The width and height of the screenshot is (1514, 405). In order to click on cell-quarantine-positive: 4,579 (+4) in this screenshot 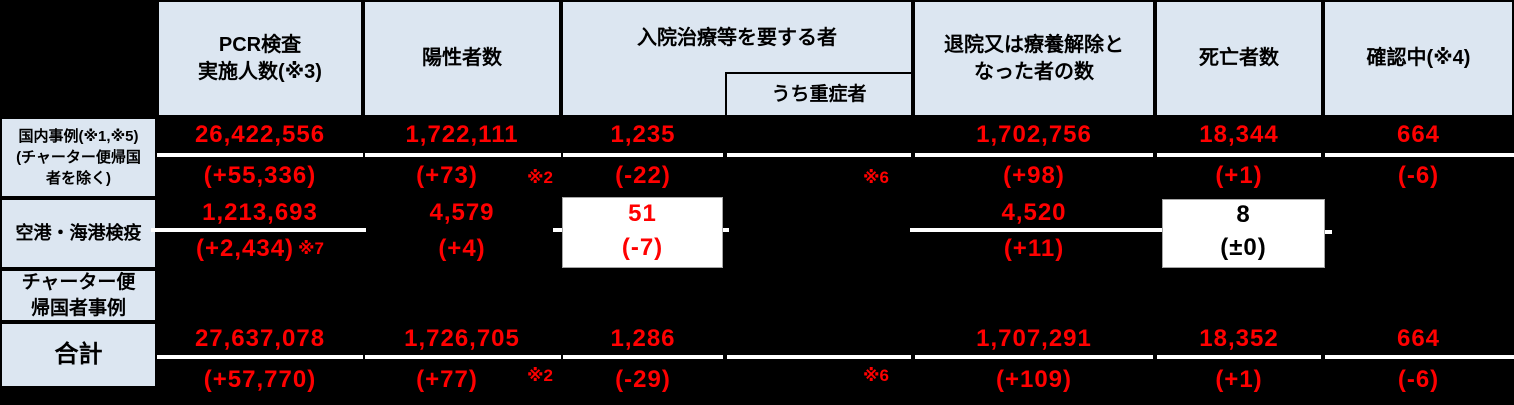, I will do `click(462, 233)`.